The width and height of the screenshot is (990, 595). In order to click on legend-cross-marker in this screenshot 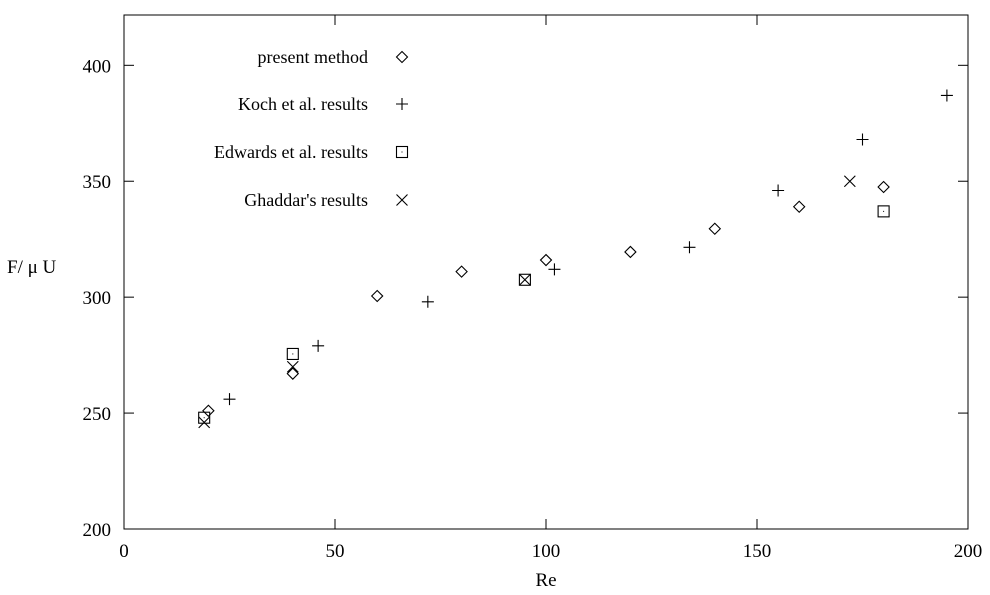, I will do `click(402, 200)`.